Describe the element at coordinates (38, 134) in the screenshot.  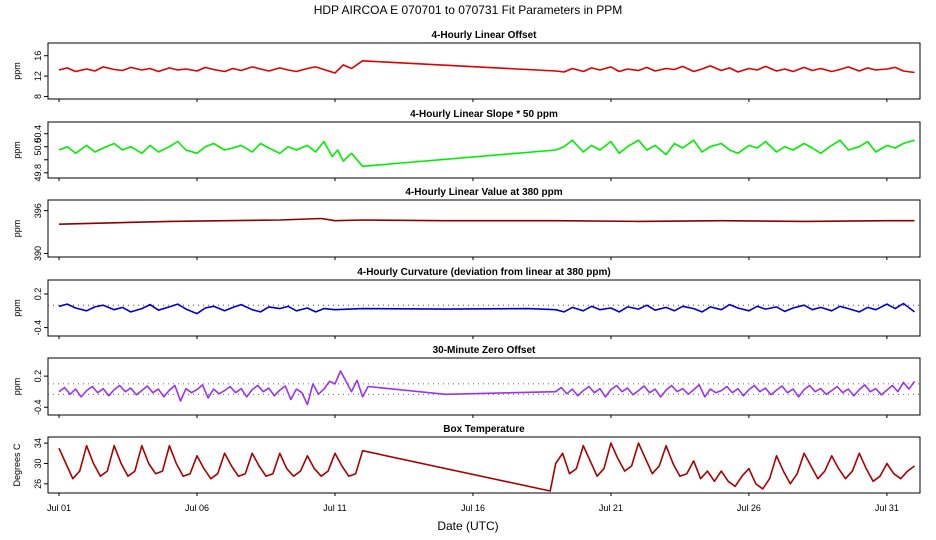
I see `y-tick-label: 50.4` at that location.